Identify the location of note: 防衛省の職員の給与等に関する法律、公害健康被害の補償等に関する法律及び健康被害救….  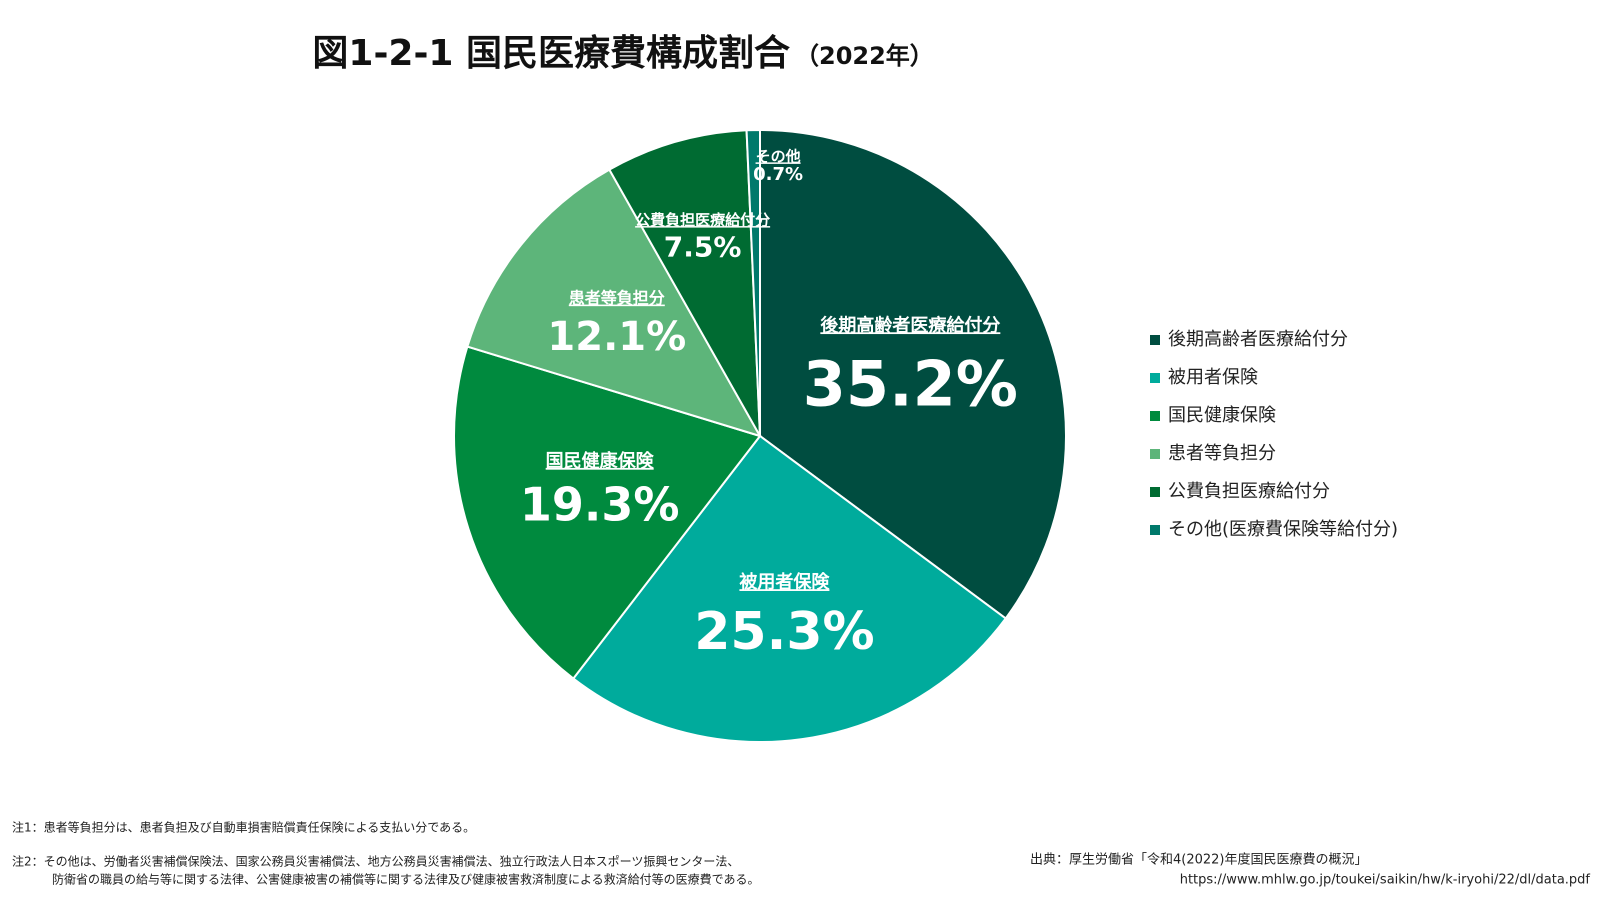
(406, 879).